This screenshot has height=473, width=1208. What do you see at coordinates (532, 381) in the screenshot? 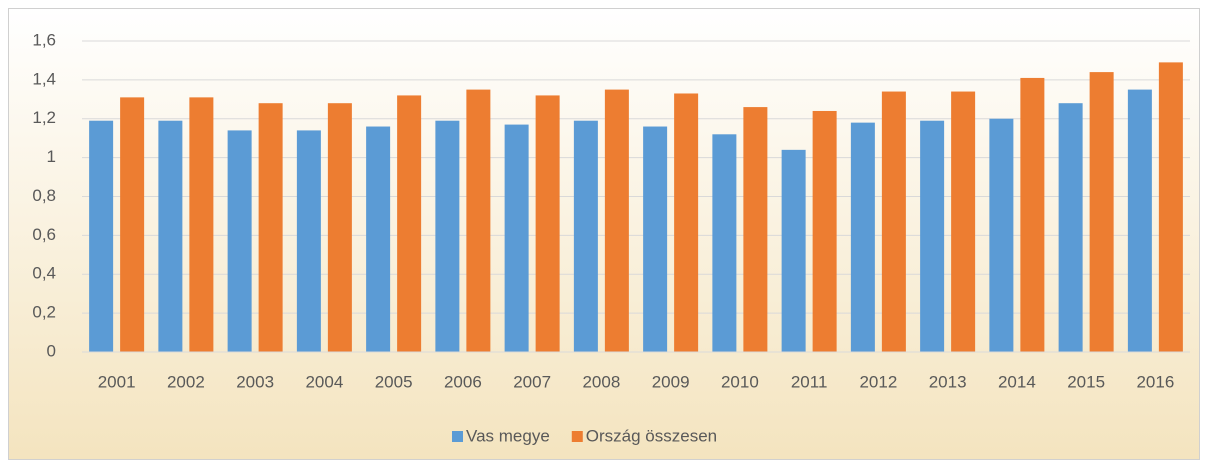
I see `x-tick-label: 2007` at bounding box center [532, 381].